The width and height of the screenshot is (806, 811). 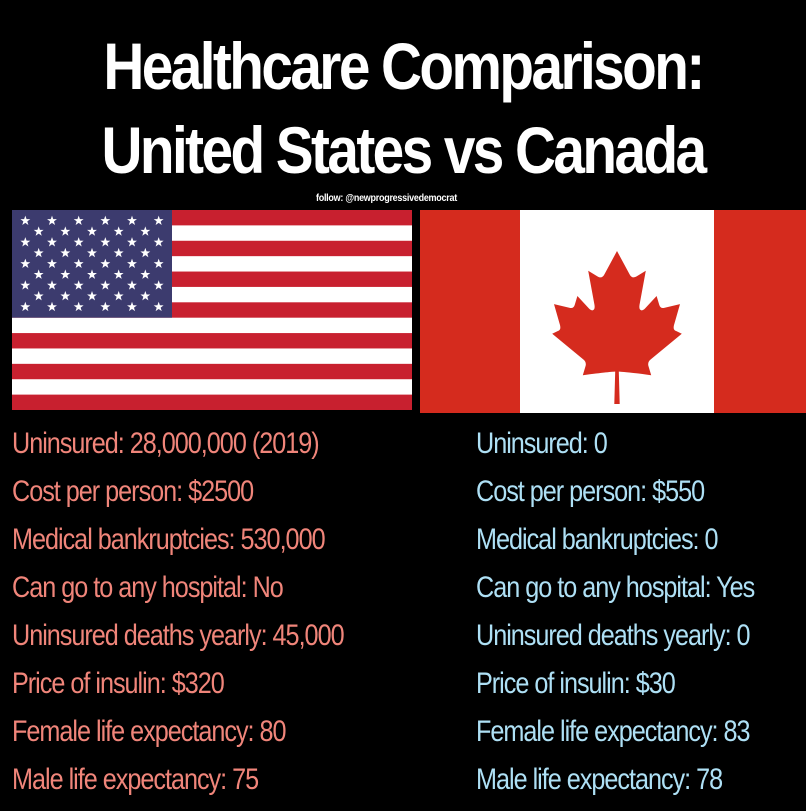 What do you see at coordinates (576, 683) in the screenshot?
I see `canada-stat-insulin: Price of insulin: $30` at bounding box center [576, 683].